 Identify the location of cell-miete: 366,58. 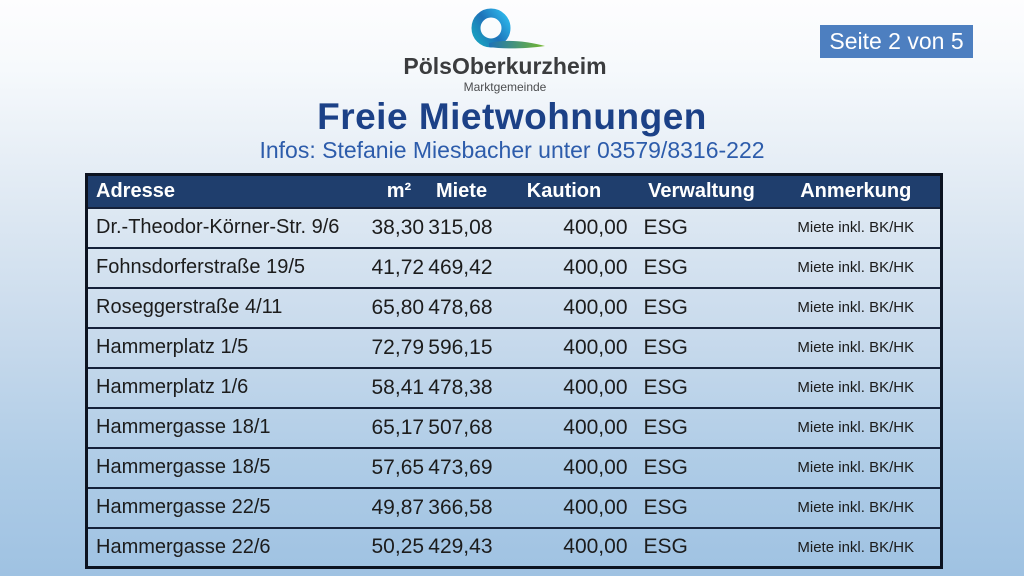
(461, 507).